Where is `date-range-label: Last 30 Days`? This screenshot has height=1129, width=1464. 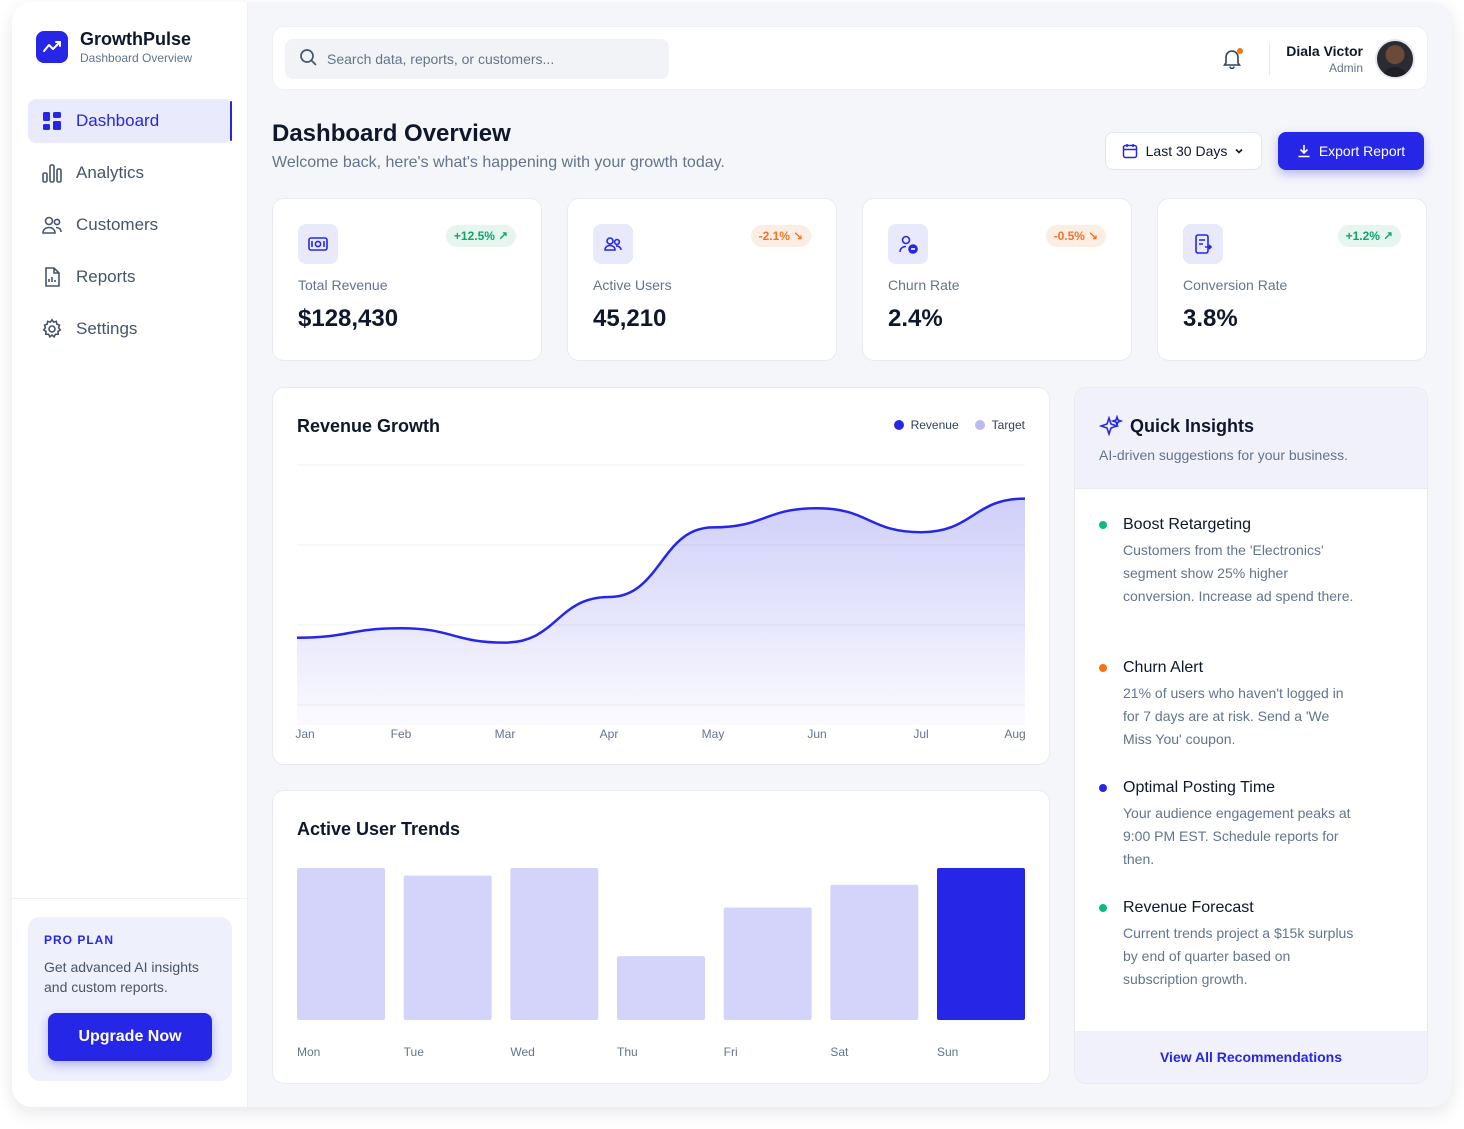 date-range-label: Last 30 Days is located at coordinates (1186, 151).